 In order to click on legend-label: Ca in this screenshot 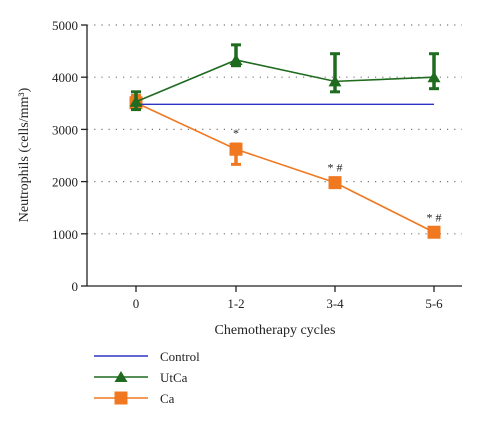, I will do `click(167, 398)`.